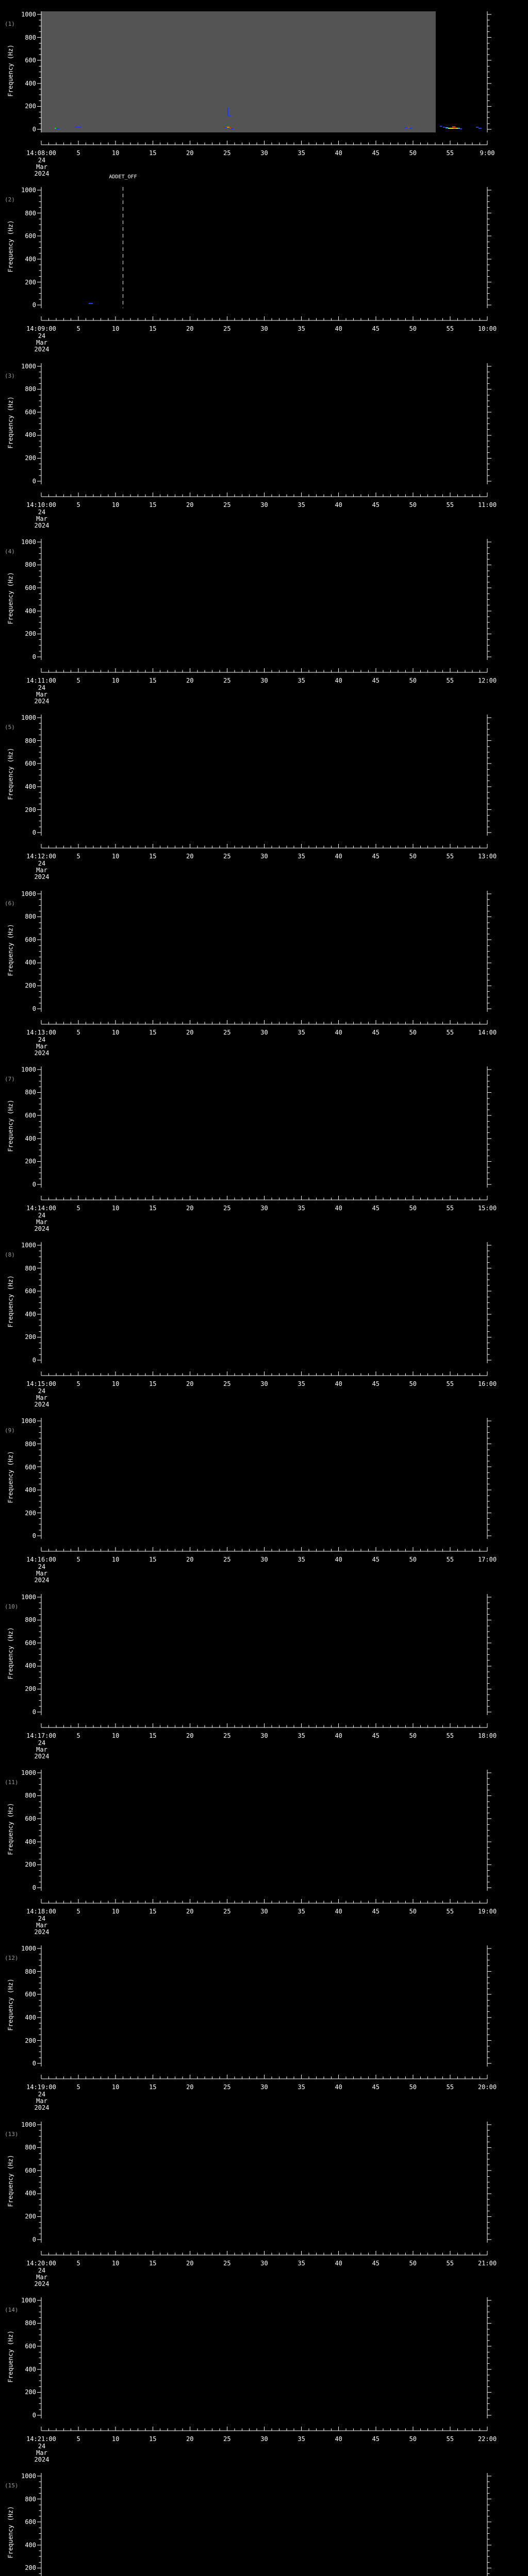 This screenshot has width=528, height=2576. I want to click on y-tick-label: 400, so click(31, 1138).